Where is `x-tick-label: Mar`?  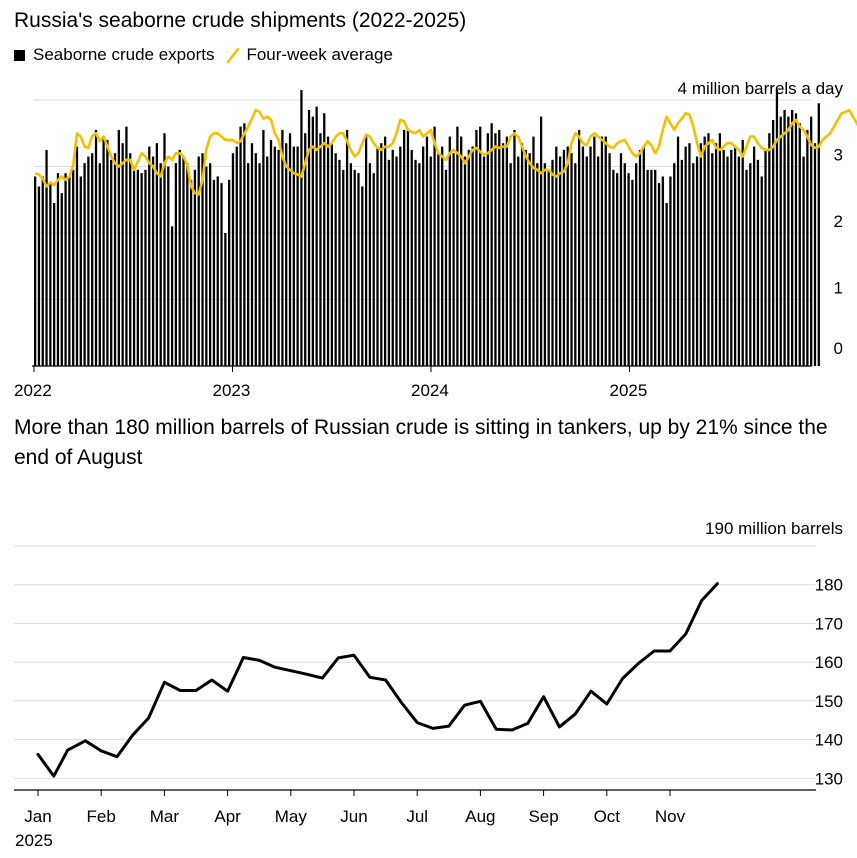
x-tick-label: Mar is located at coordinates (165, 816).